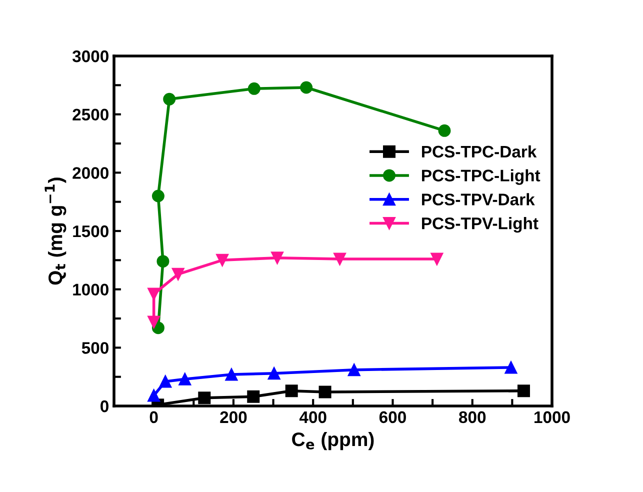 The height and width of the screenshot is (492, 643). I want to click on y-tick-label: 3000, so click(90, 56).